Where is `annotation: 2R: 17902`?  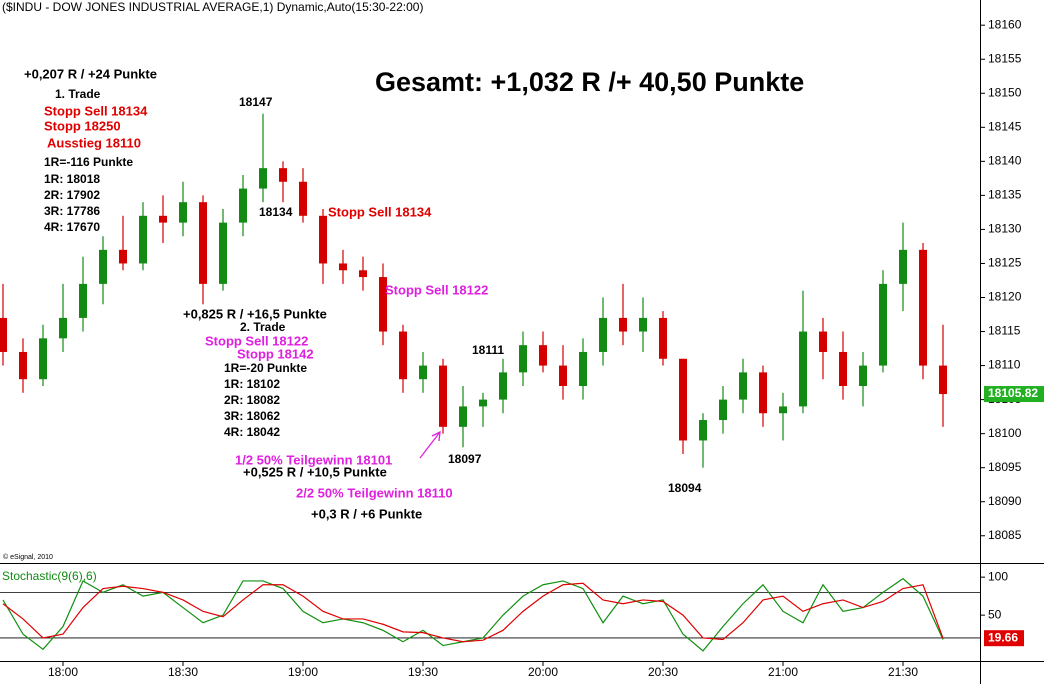 annotation: 2R: 17902 is located at coordinates (72, 195).